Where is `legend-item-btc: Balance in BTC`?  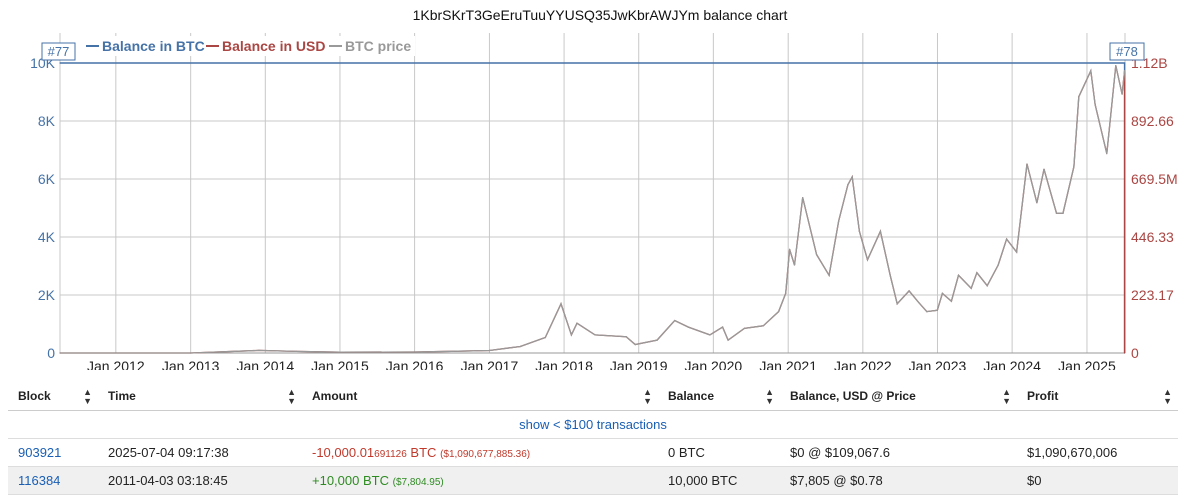 legend-item-btc: Balance in BTC is located at coordinates (153, 46).